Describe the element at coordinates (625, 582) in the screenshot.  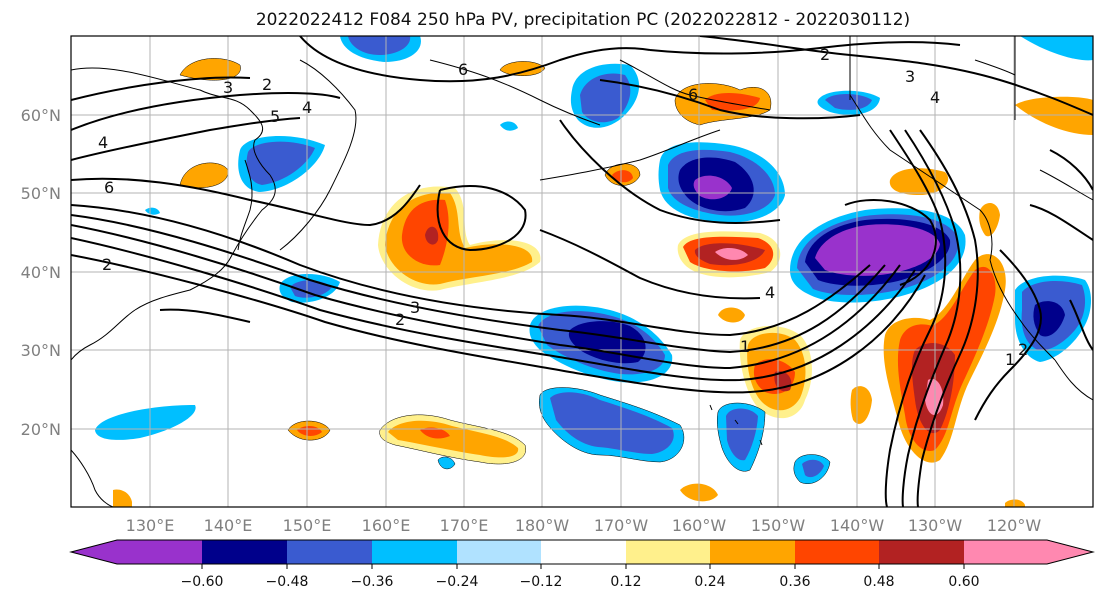
I see `colorbar-tick: 0.12` at that location.